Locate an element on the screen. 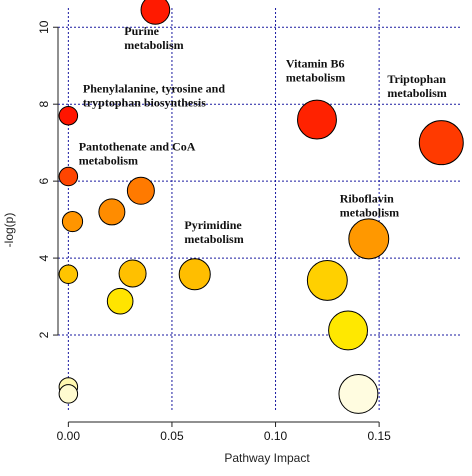 This screenshot has height=476, width=472. annotation-4: Triptophan metabolism is located at coordinates (416, 86).